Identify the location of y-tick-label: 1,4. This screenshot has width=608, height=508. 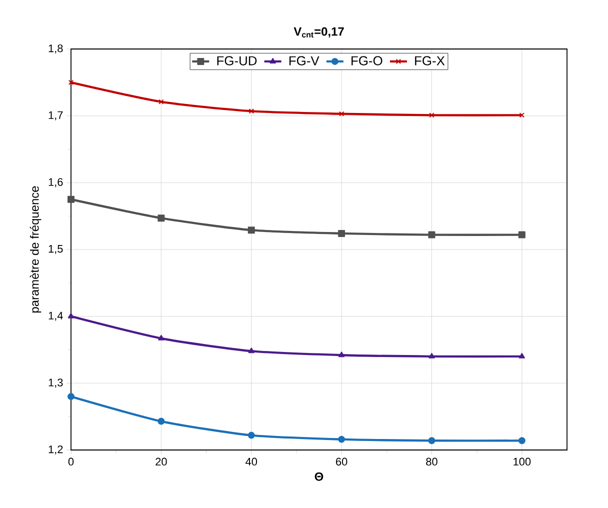
(55, 316).